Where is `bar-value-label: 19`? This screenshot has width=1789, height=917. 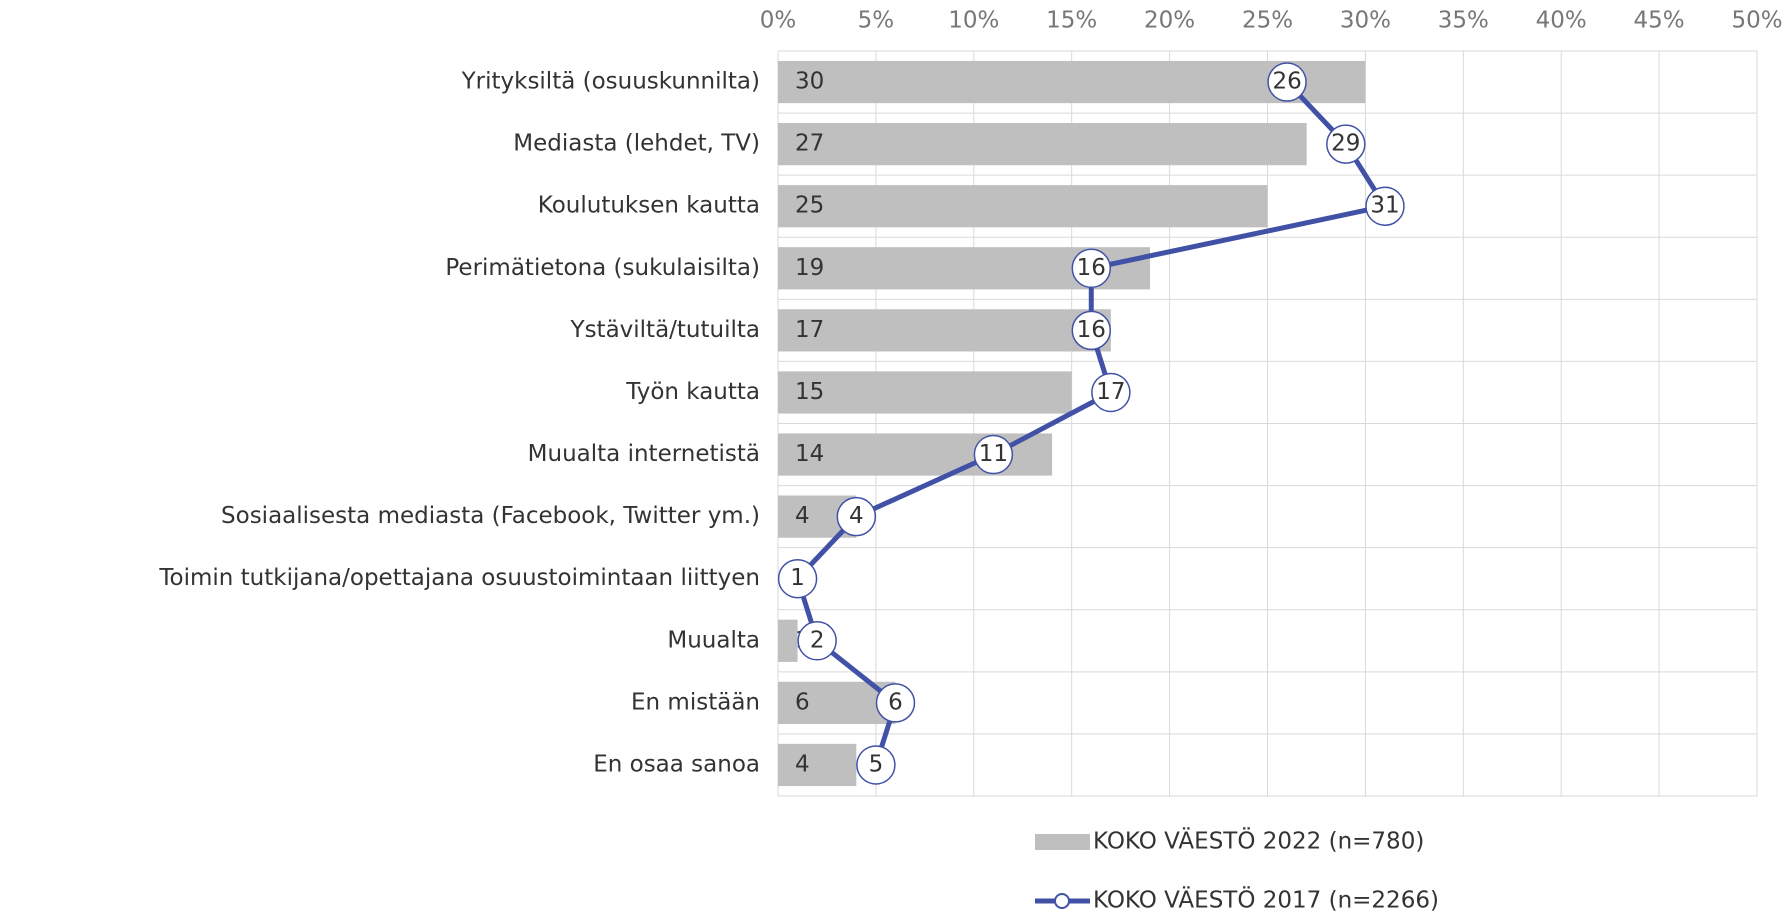 bar-value-label: 19 is located at coordinates (809, 268).